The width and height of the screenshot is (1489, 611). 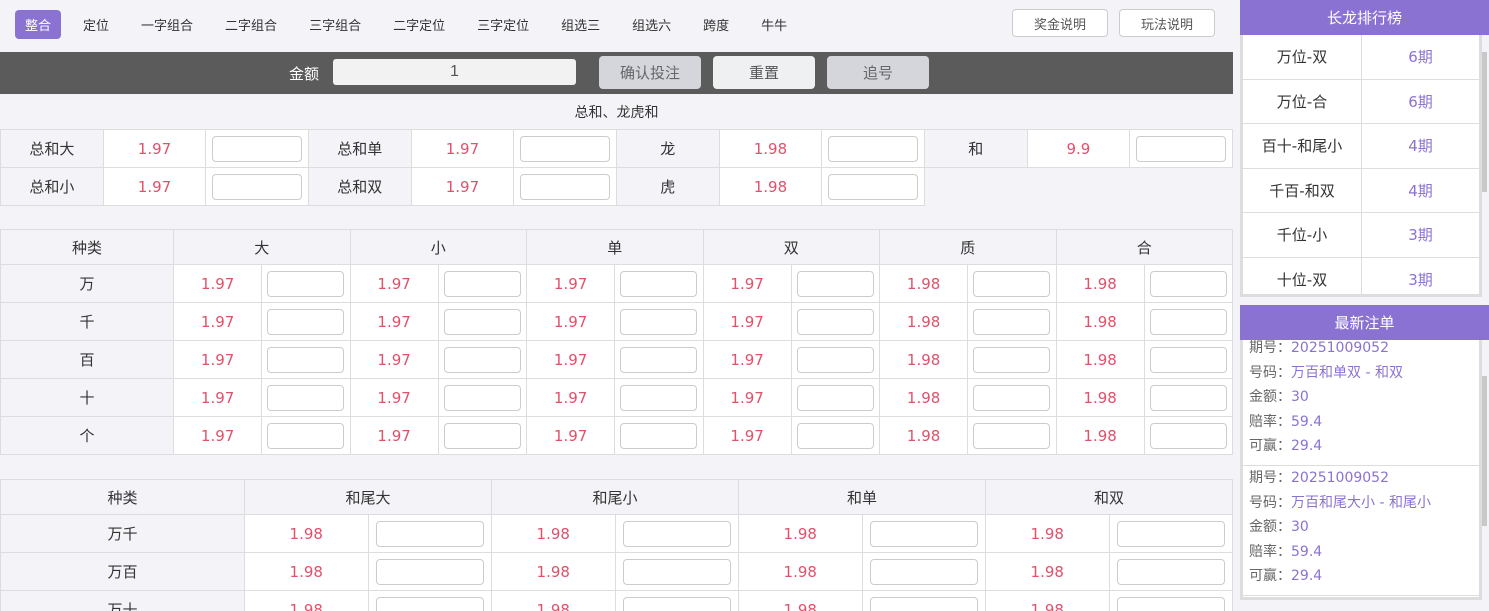 What do you see at coordinates (616, 112) in the screenshot?
I see `section-title: 总和、龙虎和` at bounding box center [616, 112].